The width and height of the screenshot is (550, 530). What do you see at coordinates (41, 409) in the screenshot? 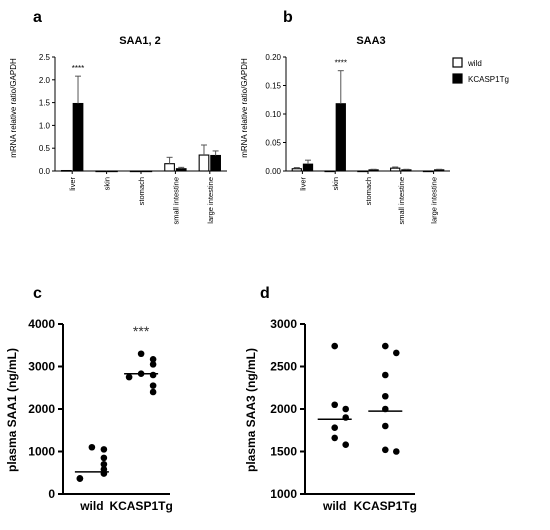
I see `panel-c-y-tick-label: 2000` at bounding box center [41, 409].